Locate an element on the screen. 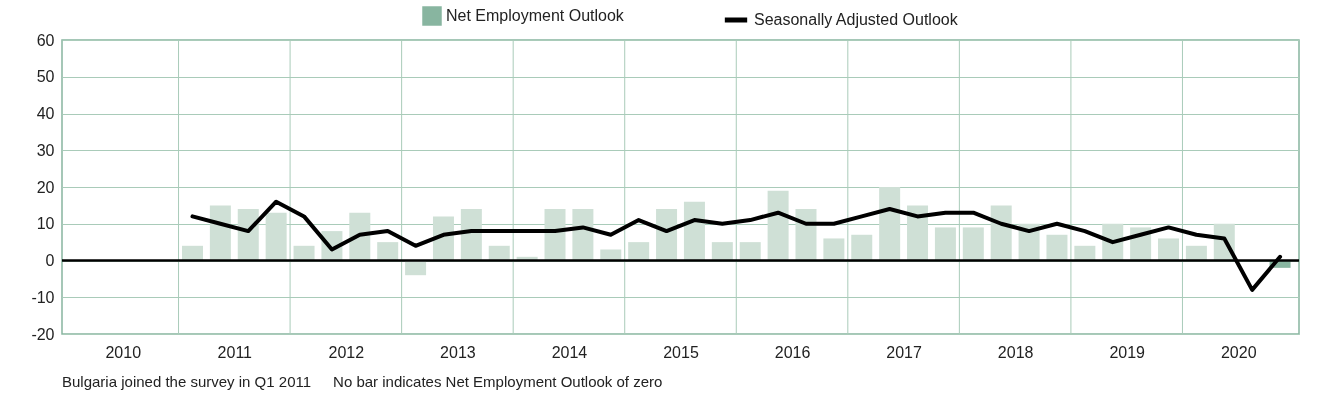 This screenshot has width=1333, height=403. legend-label: Net Employment Outlook is located at coordinates (535, 15).